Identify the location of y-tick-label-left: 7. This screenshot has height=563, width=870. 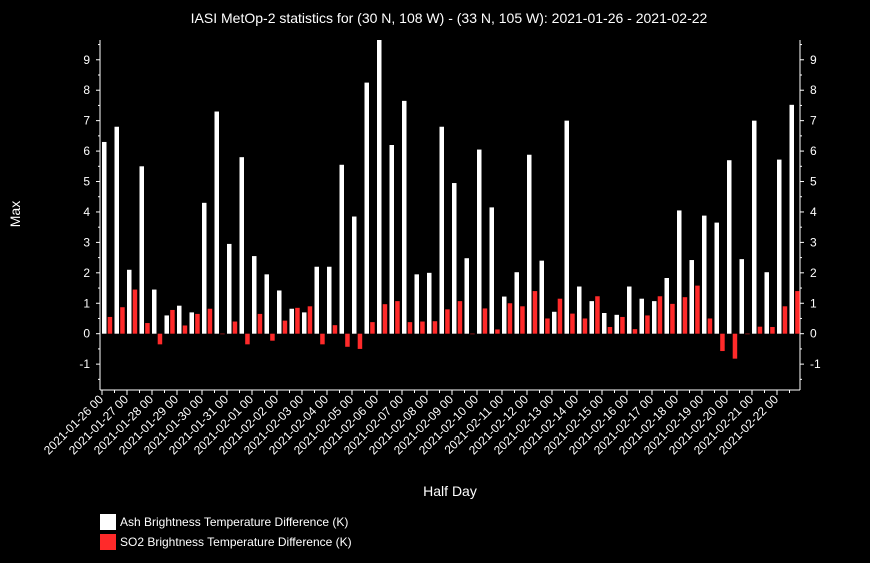
(86, 121).